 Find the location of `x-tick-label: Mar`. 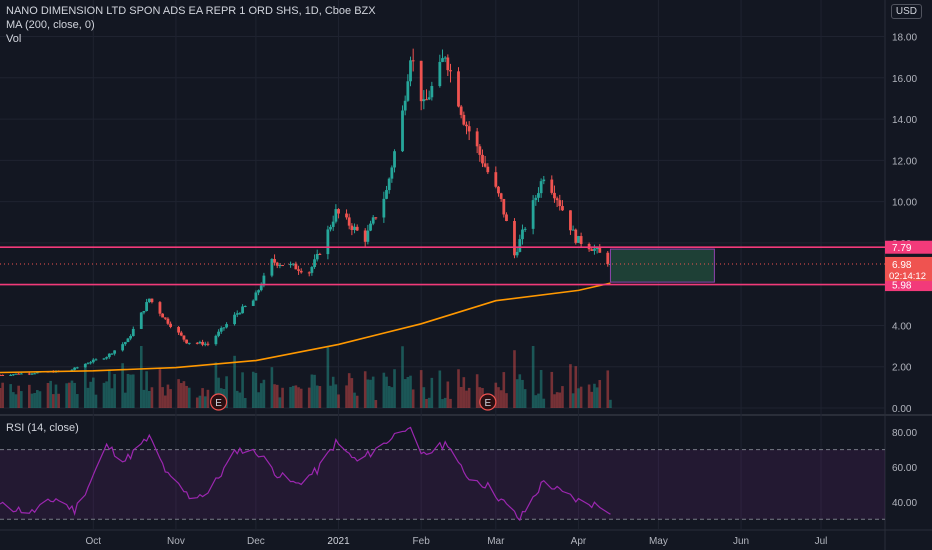

x-tick-label: Mar is located at coordinates (496, 541).